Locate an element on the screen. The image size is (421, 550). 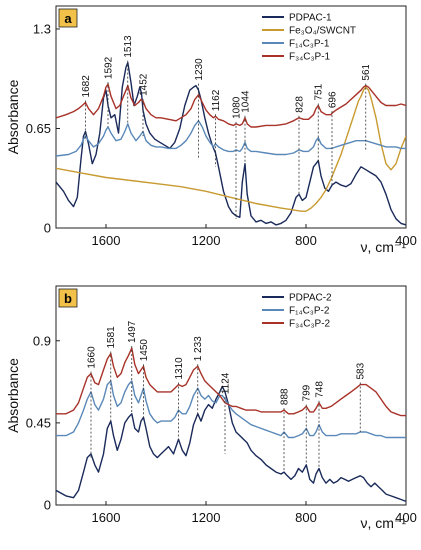
legend-entry: PDPAC-1 is located at coordinates (310, 18).